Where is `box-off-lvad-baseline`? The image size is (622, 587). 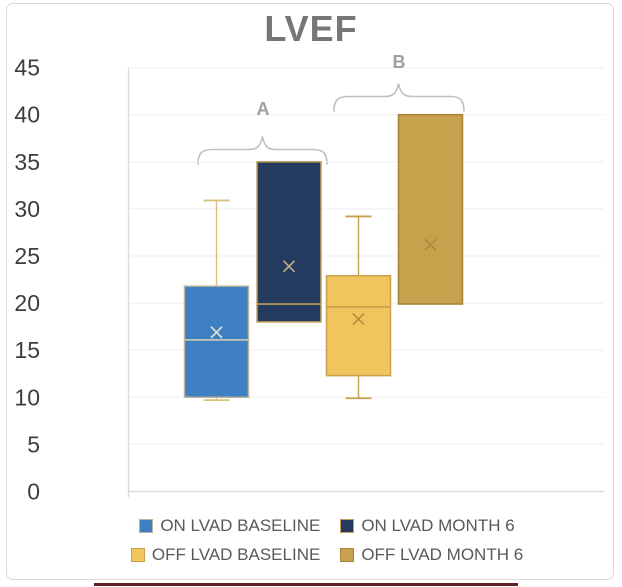 box-off-lvad-baseline is located at coordinates (358, 326).